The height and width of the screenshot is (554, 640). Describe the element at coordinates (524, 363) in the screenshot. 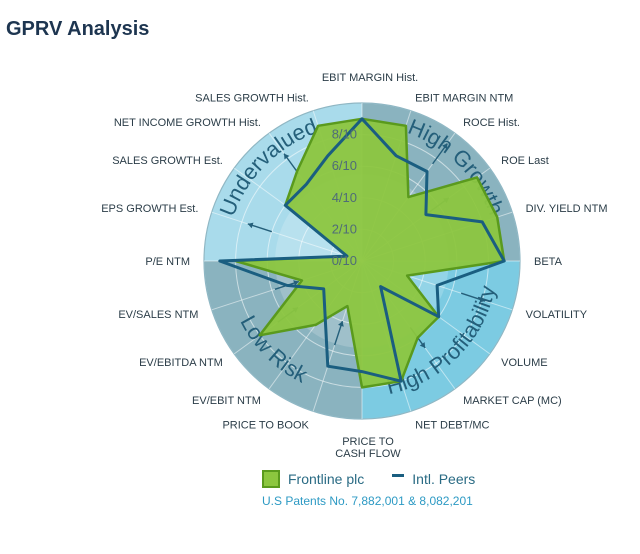

I see `category-label: VOLUME` at that location.